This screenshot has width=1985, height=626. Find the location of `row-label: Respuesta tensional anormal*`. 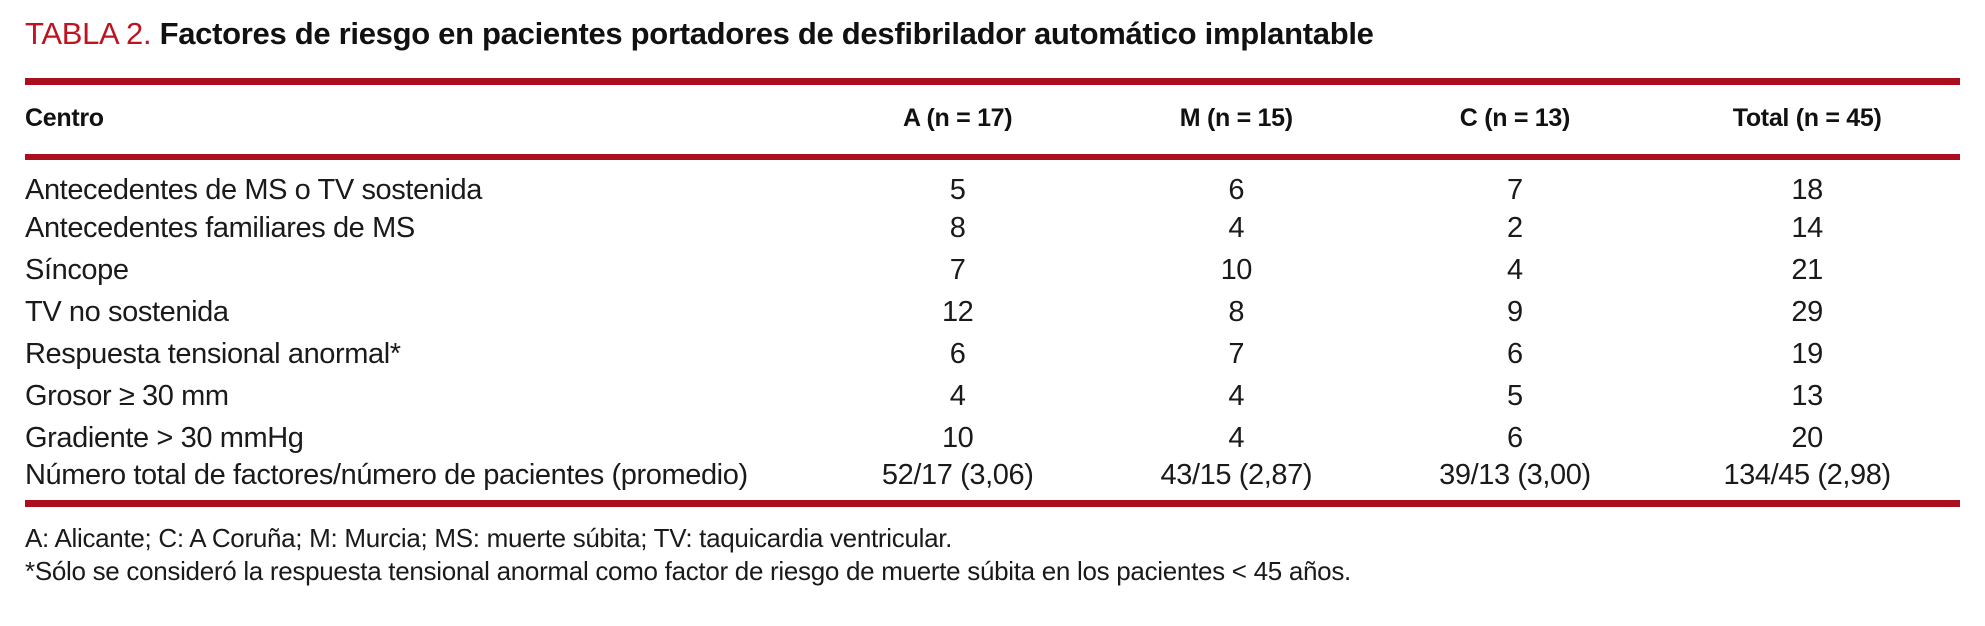

row-label: Respuesta tensional anormal* is located at coordinates (213, 353).